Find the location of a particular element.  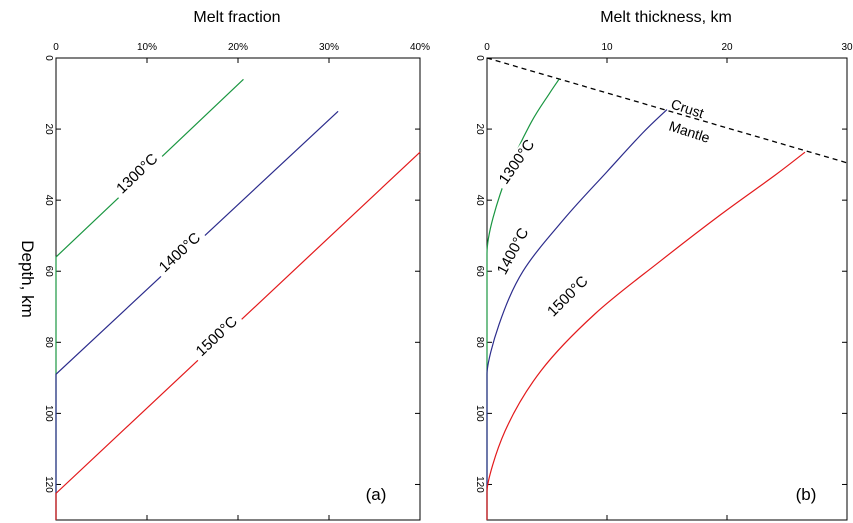

x-tick-label: 40% is located at coordinates (420, 47).